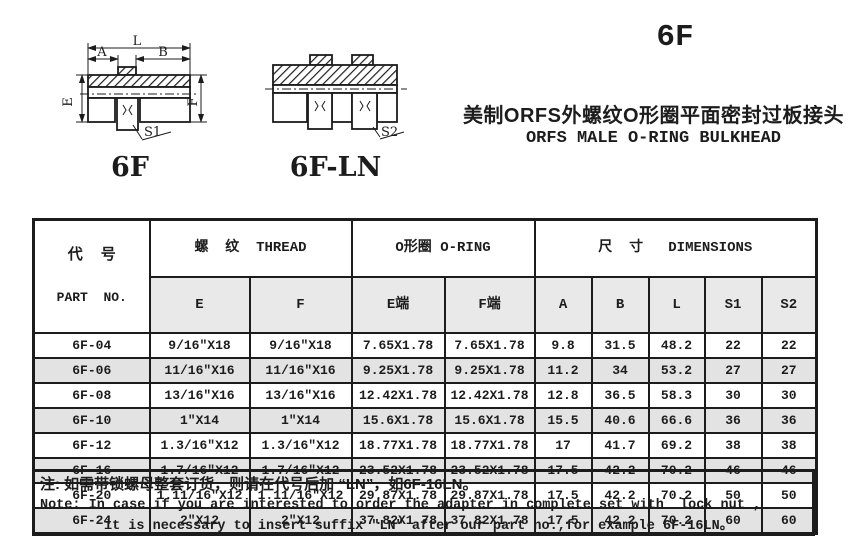 The image size is (865, 552). Describe the element at coordinates (398, 371) in the screenshot. I see `table-cell: 9.25X1.78` at that location.